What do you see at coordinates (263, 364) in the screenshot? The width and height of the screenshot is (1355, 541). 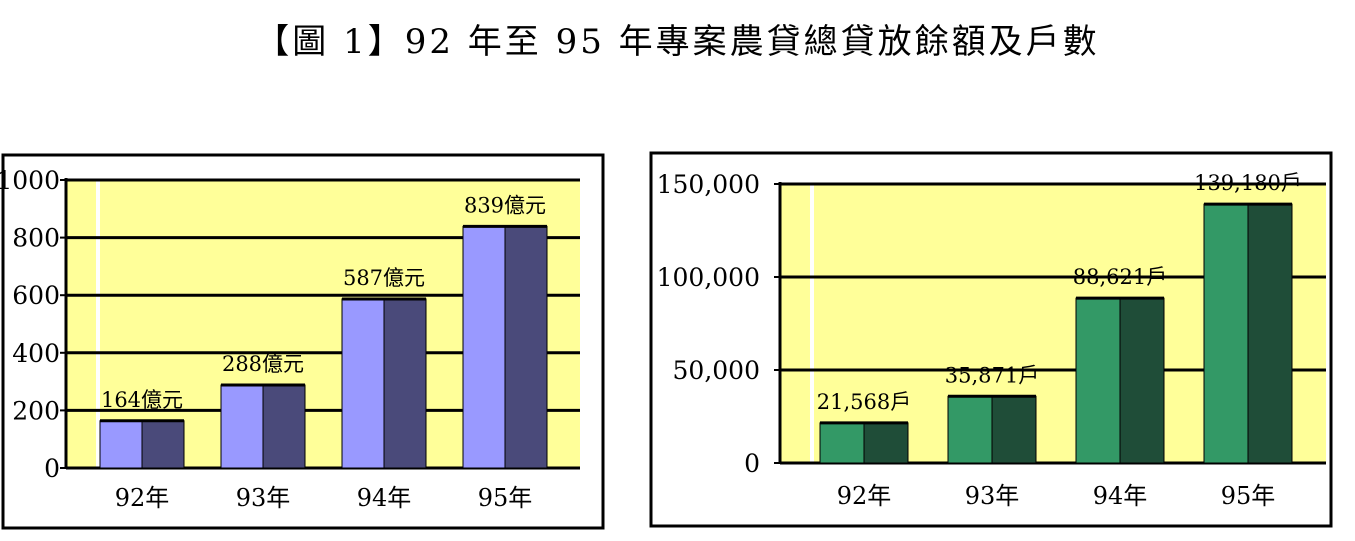 I see `data-label: 288億元` at bounding box center [263, 364].